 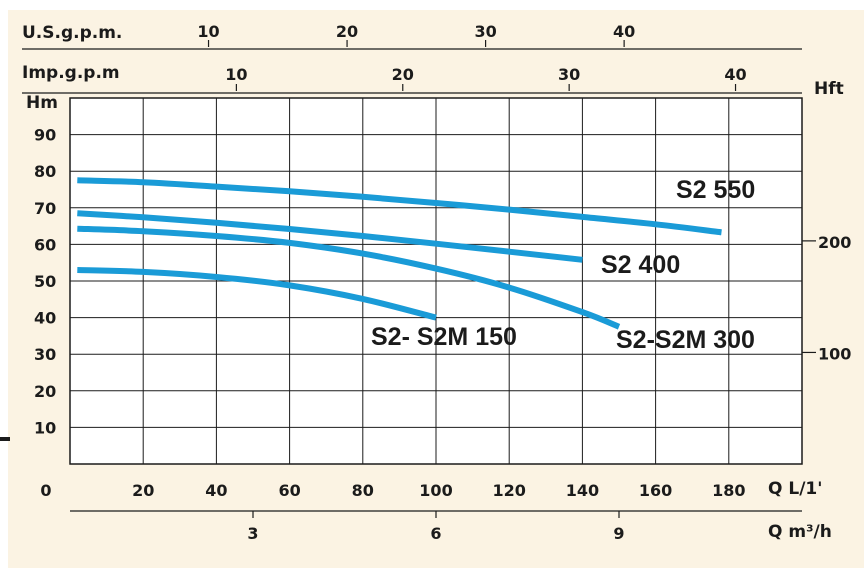 What do you see at coordinates (826, 298) in the screenshot?
I see `hft-axis: 100 200` at bounding box center [826, 298].